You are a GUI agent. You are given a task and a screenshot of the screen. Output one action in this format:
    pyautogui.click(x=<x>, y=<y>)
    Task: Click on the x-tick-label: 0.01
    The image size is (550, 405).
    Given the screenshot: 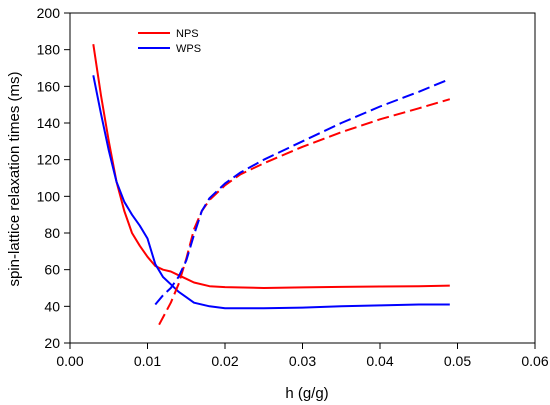 What is the action you would take?
    pyautogui.click(x=147, y=361)
    